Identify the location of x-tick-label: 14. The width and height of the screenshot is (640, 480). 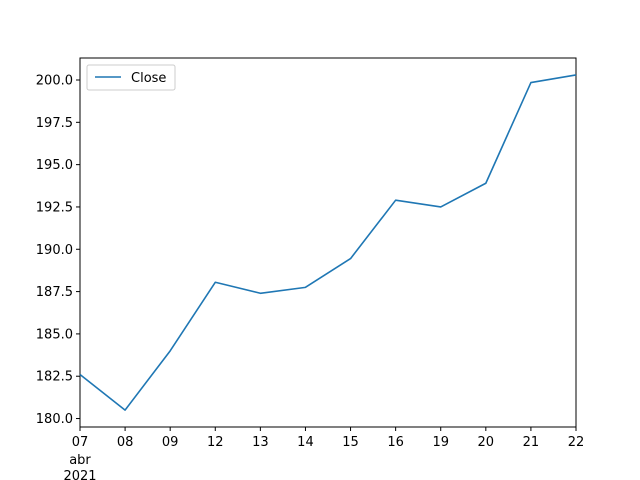
(305, 442).